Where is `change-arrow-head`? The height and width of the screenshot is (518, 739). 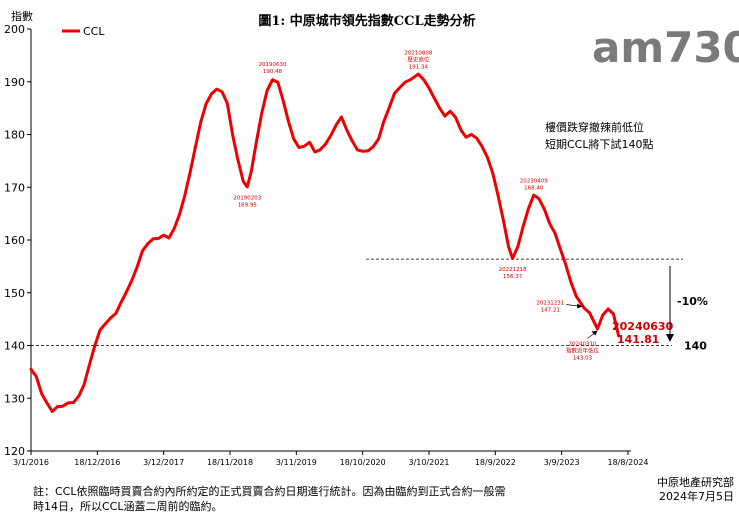
change-arrow-head is located at coordinates (670, 338).